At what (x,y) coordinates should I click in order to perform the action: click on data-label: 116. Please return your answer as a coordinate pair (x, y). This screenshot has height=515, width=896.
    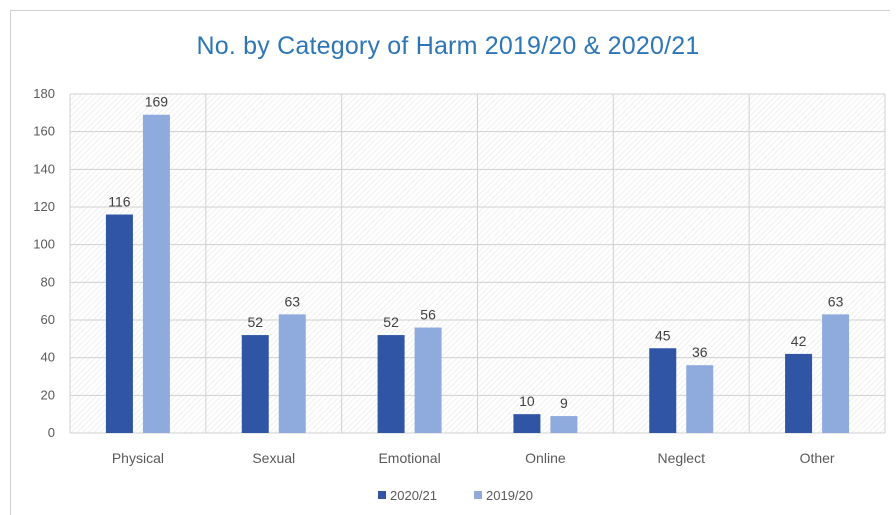
    Looking at the image, I should click on (119, 202).